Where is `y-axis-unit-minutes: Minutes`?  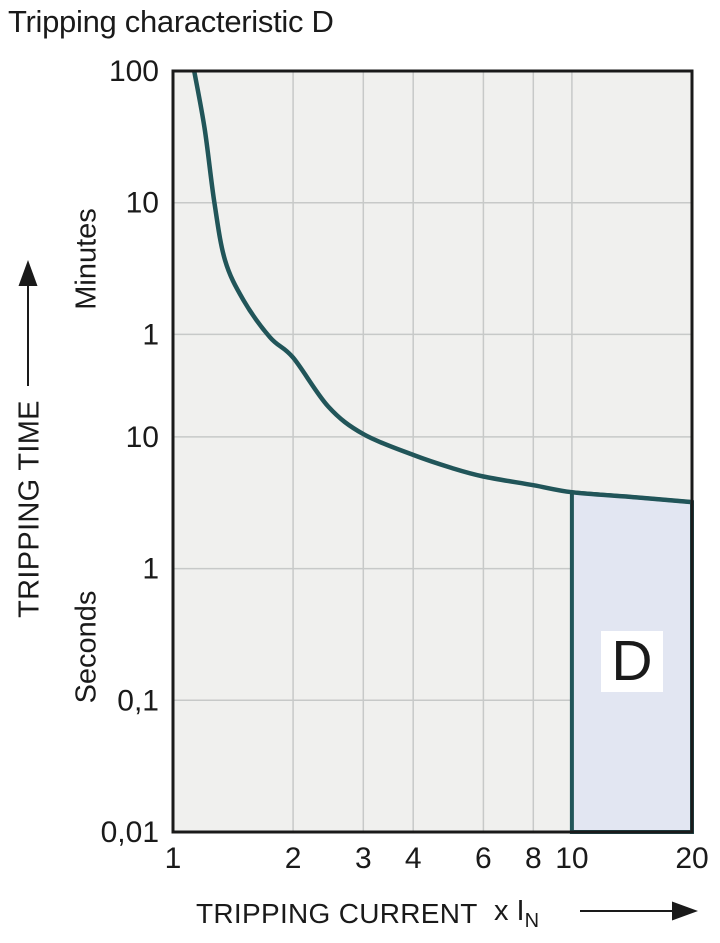
y-axis-unit-minutes: Minutes is located at coordinates (86, 259).